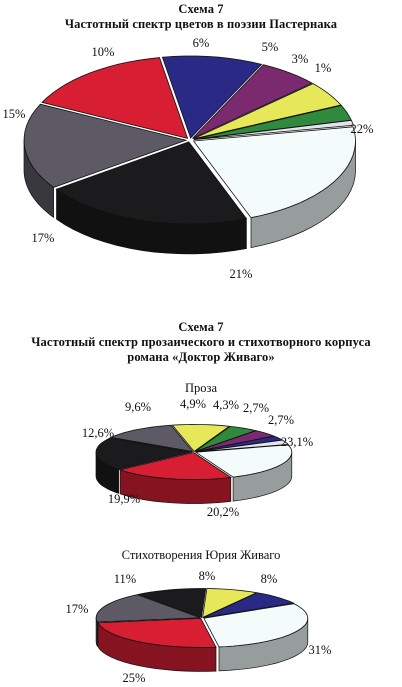 The height and width of the screenshot is (687, 402). Describe the element at coordinates (300, 59) in the screenshot. I see `pie1-label-8: 3%` at that location.